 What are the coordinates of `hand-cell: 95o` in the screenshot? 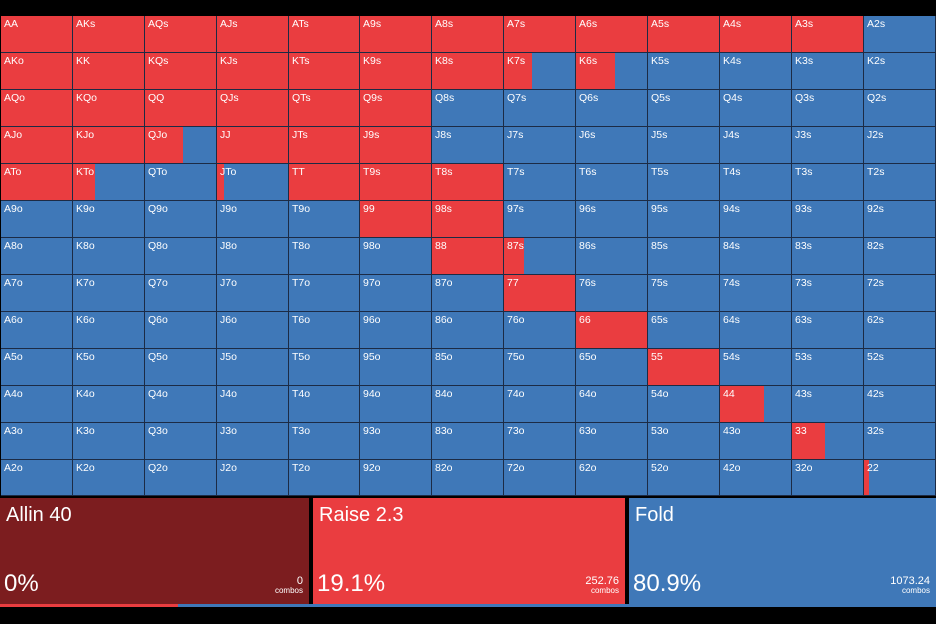 It's located at (396, 367).